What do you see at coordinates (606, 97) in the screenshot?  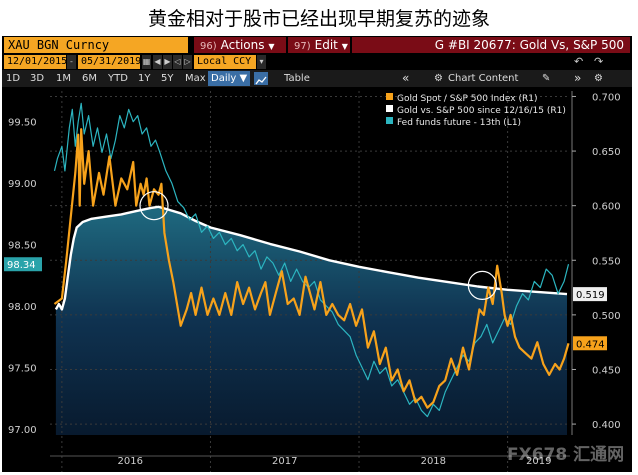 I see `right-axis-tick-label: 0.700` at bounding box center [606, 97].